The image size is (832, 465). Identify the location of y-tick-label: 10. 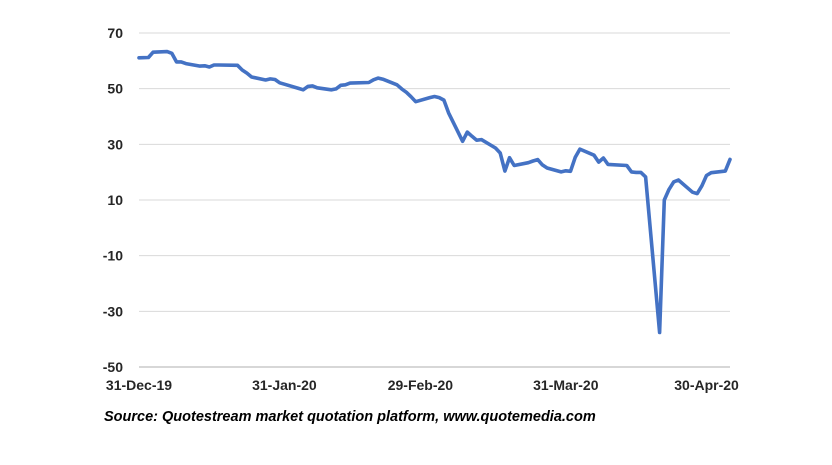
(115, 200).